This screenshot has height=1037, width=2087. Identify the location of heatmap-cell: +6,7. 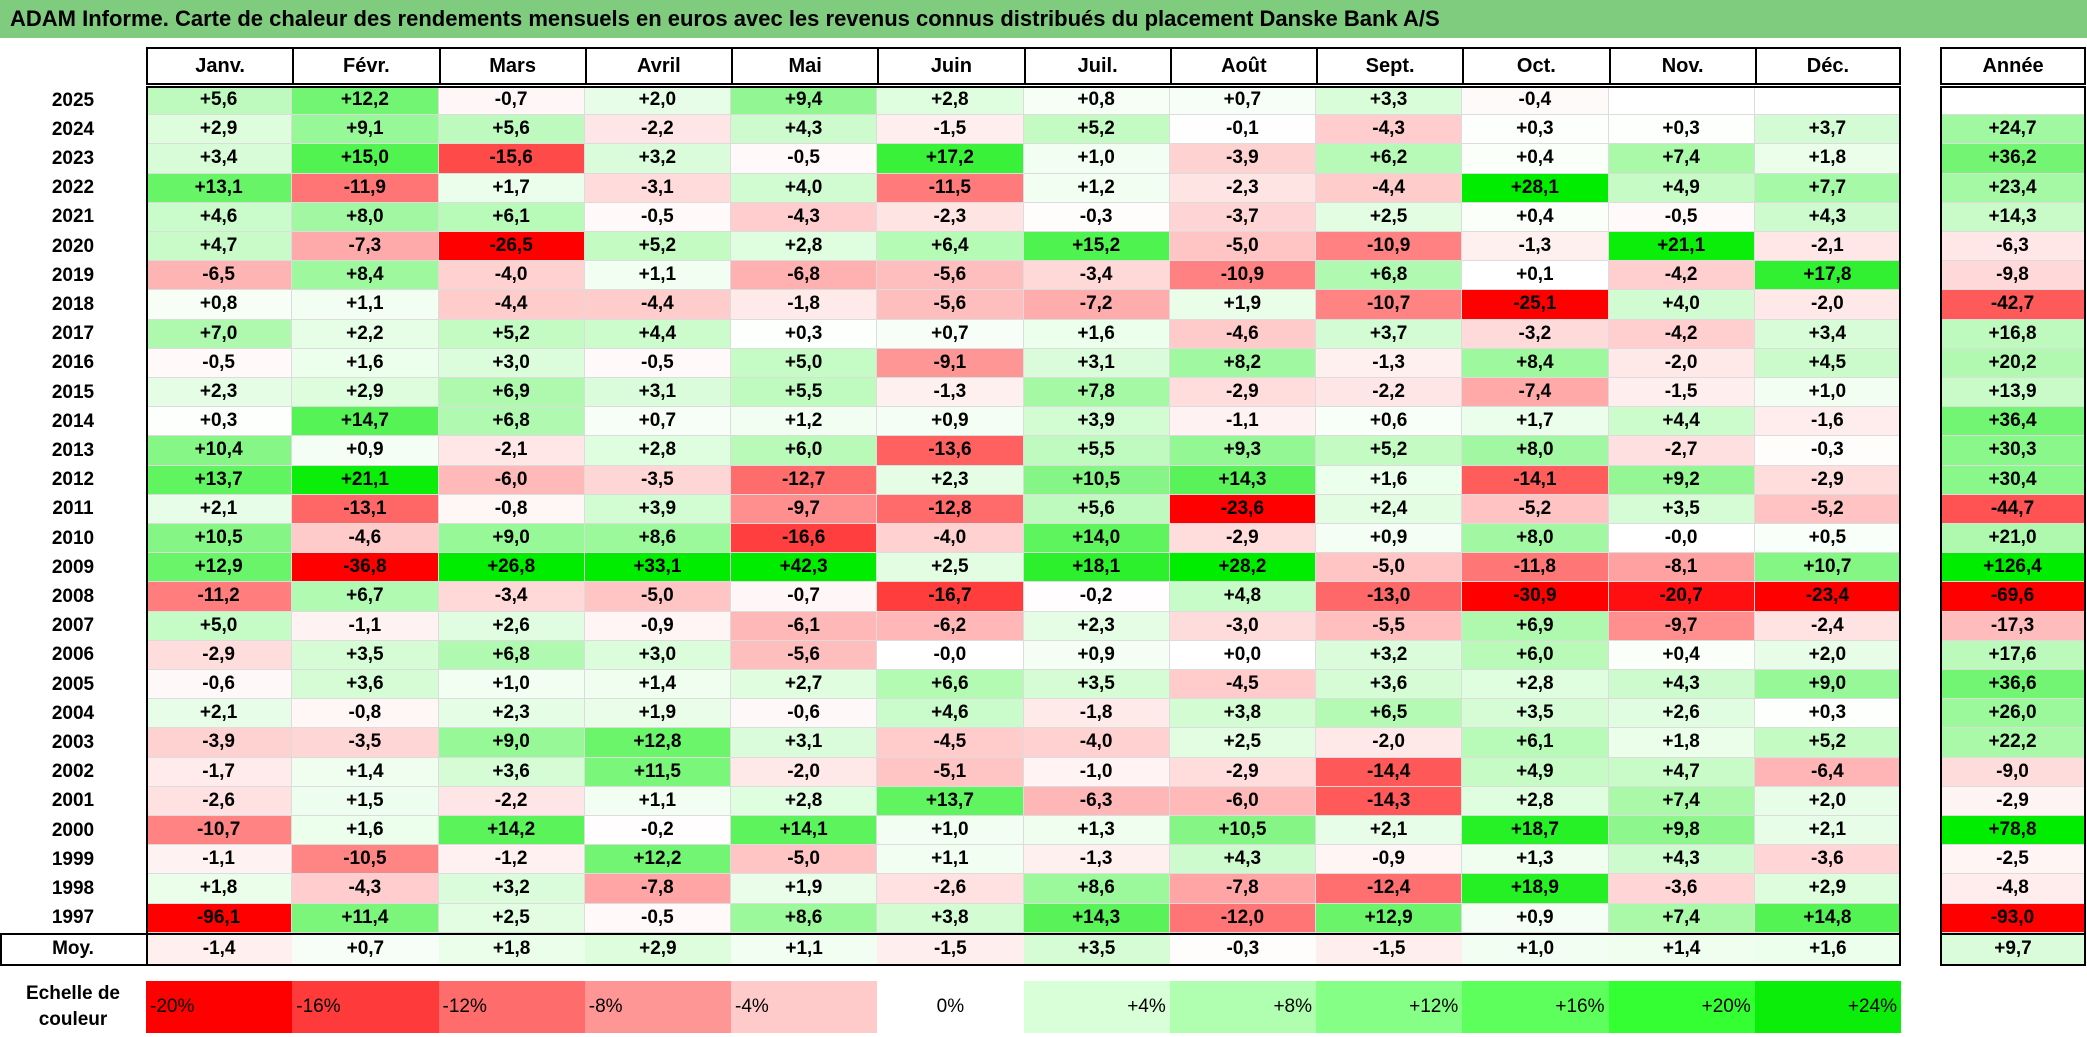
(365, 597).